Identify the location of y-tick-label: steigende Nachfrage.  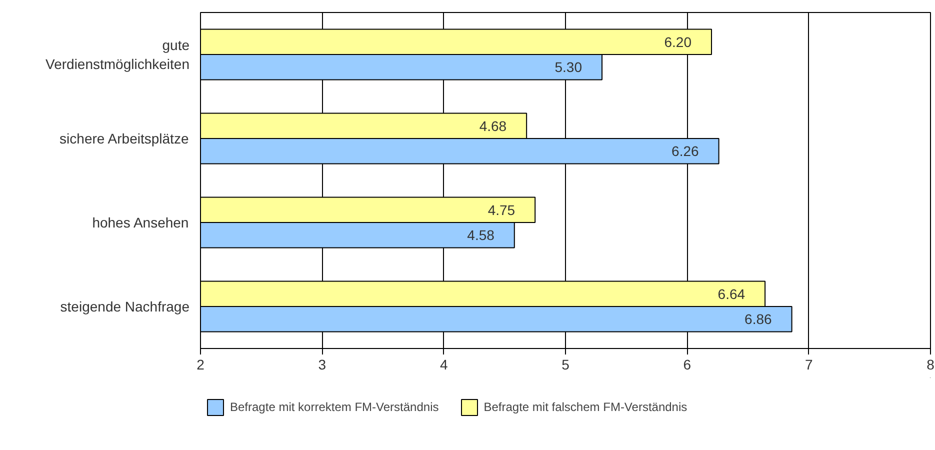
(125, 306).